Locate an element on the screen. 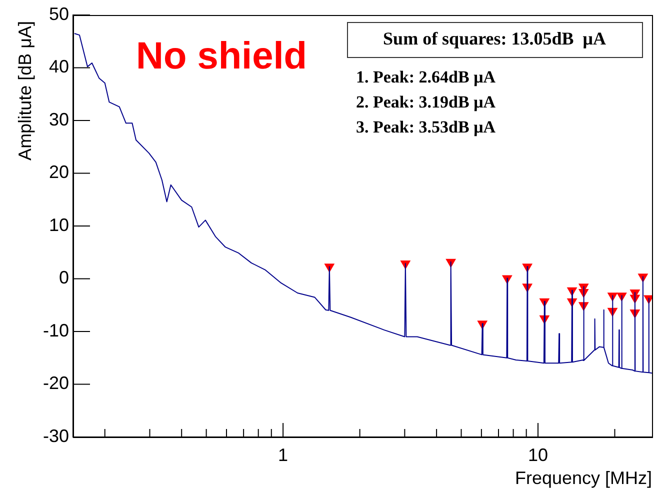 This screenshot has height=488, width=658. y-tick-label: 10 is located at coordinates (58, 224).